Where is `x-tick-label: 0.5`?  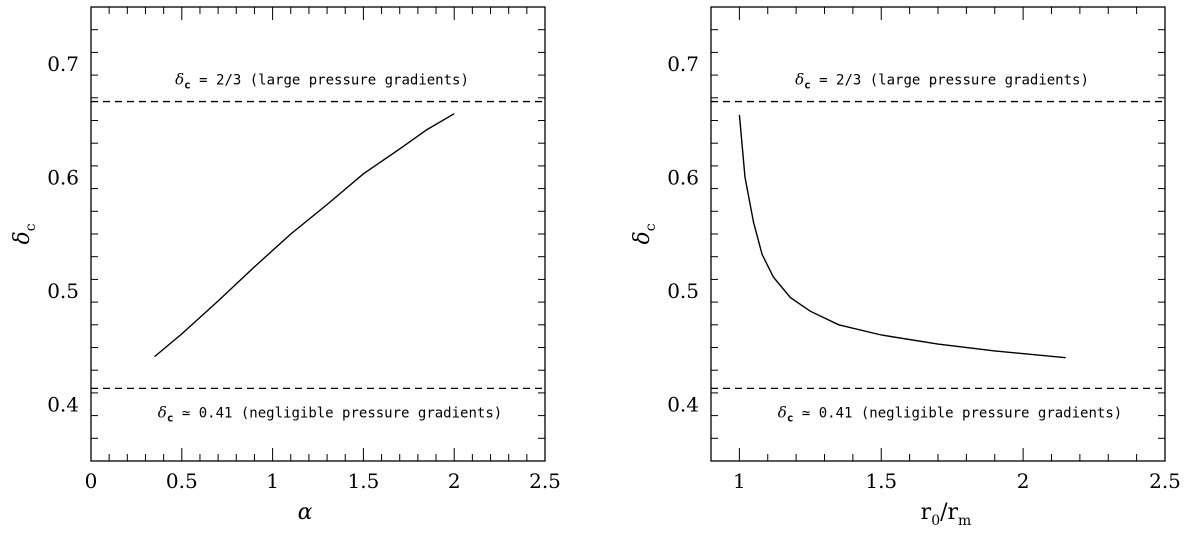
x-tick-label: 0.5 is located at coordinates (182, 481).